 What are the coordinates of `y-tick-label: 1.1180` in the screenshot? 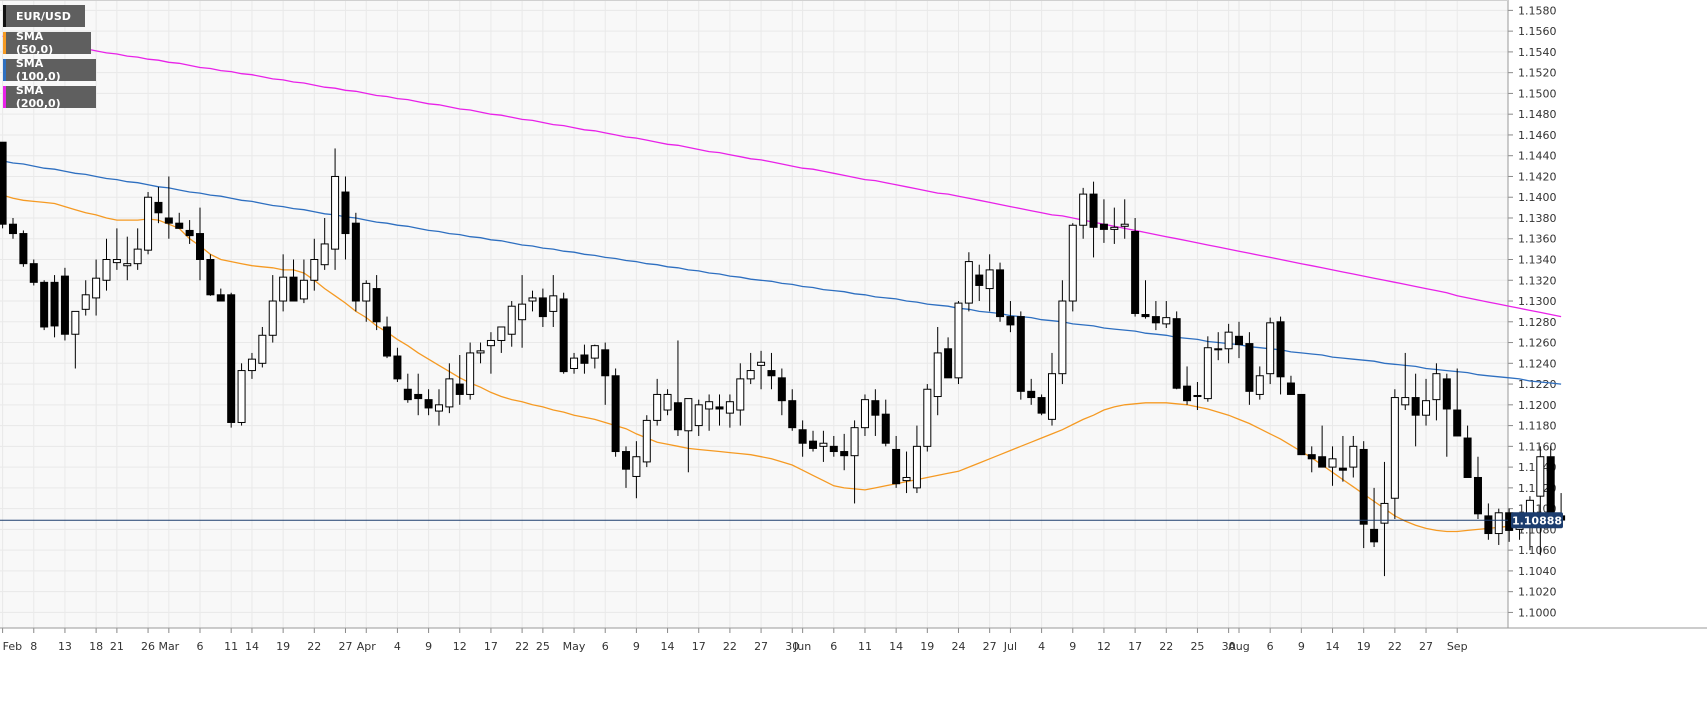 It's located at (1537, 426).